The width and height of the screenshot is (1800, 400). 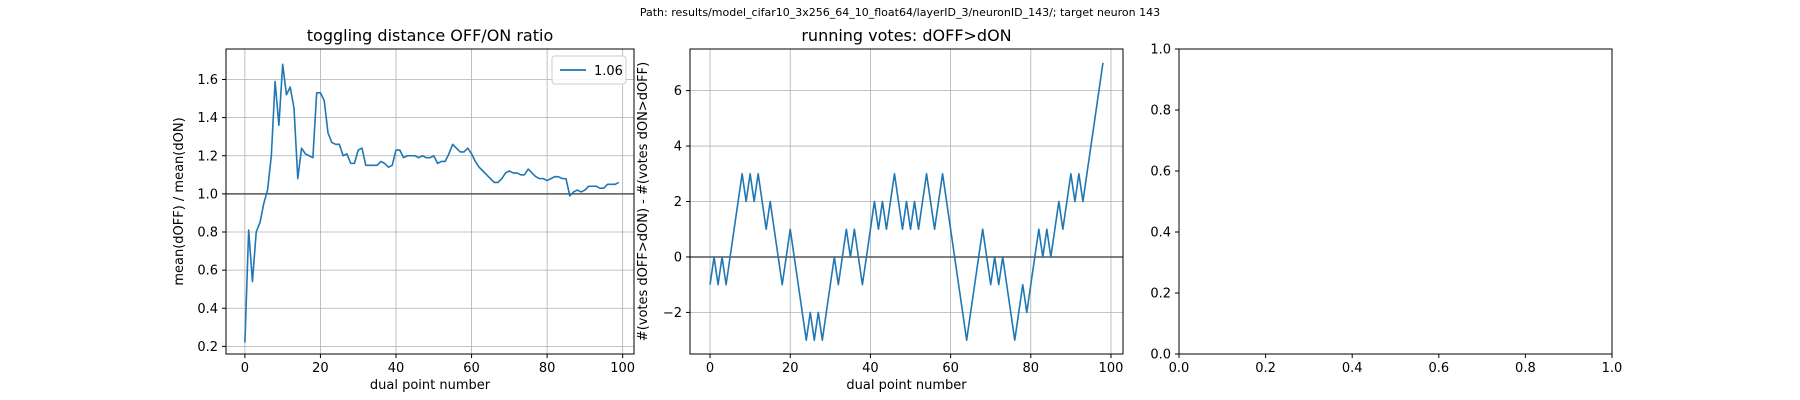 I want to click on y-tick-label-3: 0.8, so click(x=207, y=233).